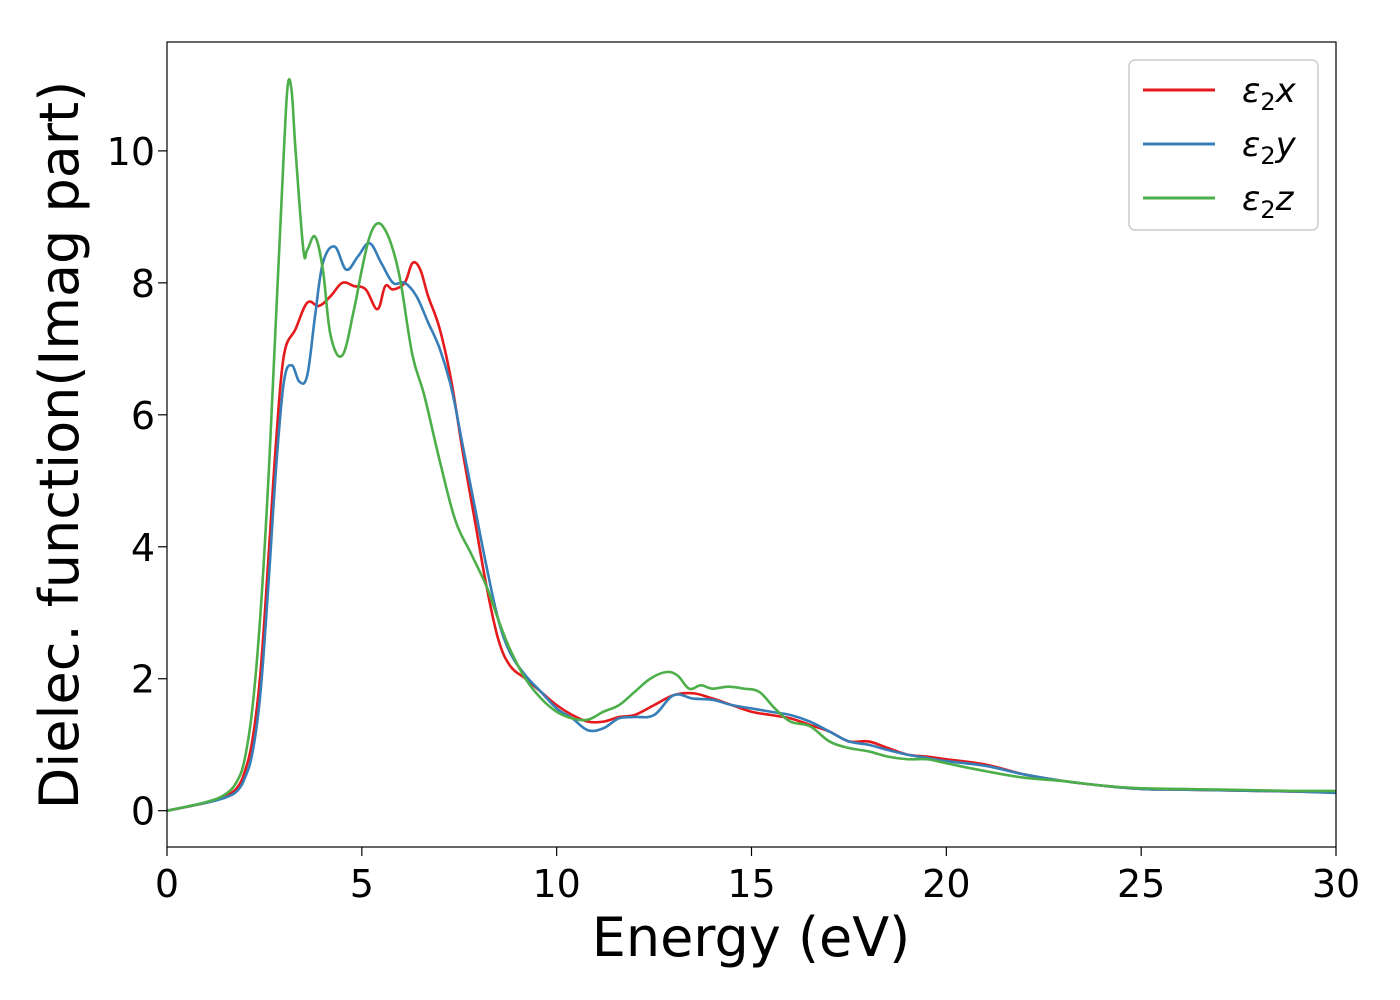  Describe the element at coordinates (1141, 884) in the screenshot. I see `x-tick-label: 25` at that location.